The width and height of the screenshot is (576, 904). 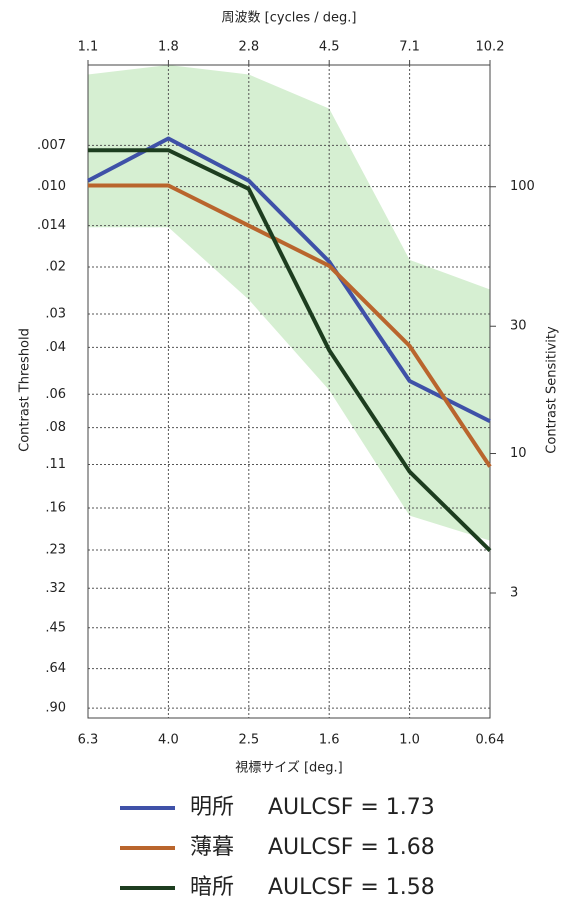 What do you see at coordinates (55, 588) in the screenshot?
I see `y-tick-label: .32` at bounding box center [55, 588].